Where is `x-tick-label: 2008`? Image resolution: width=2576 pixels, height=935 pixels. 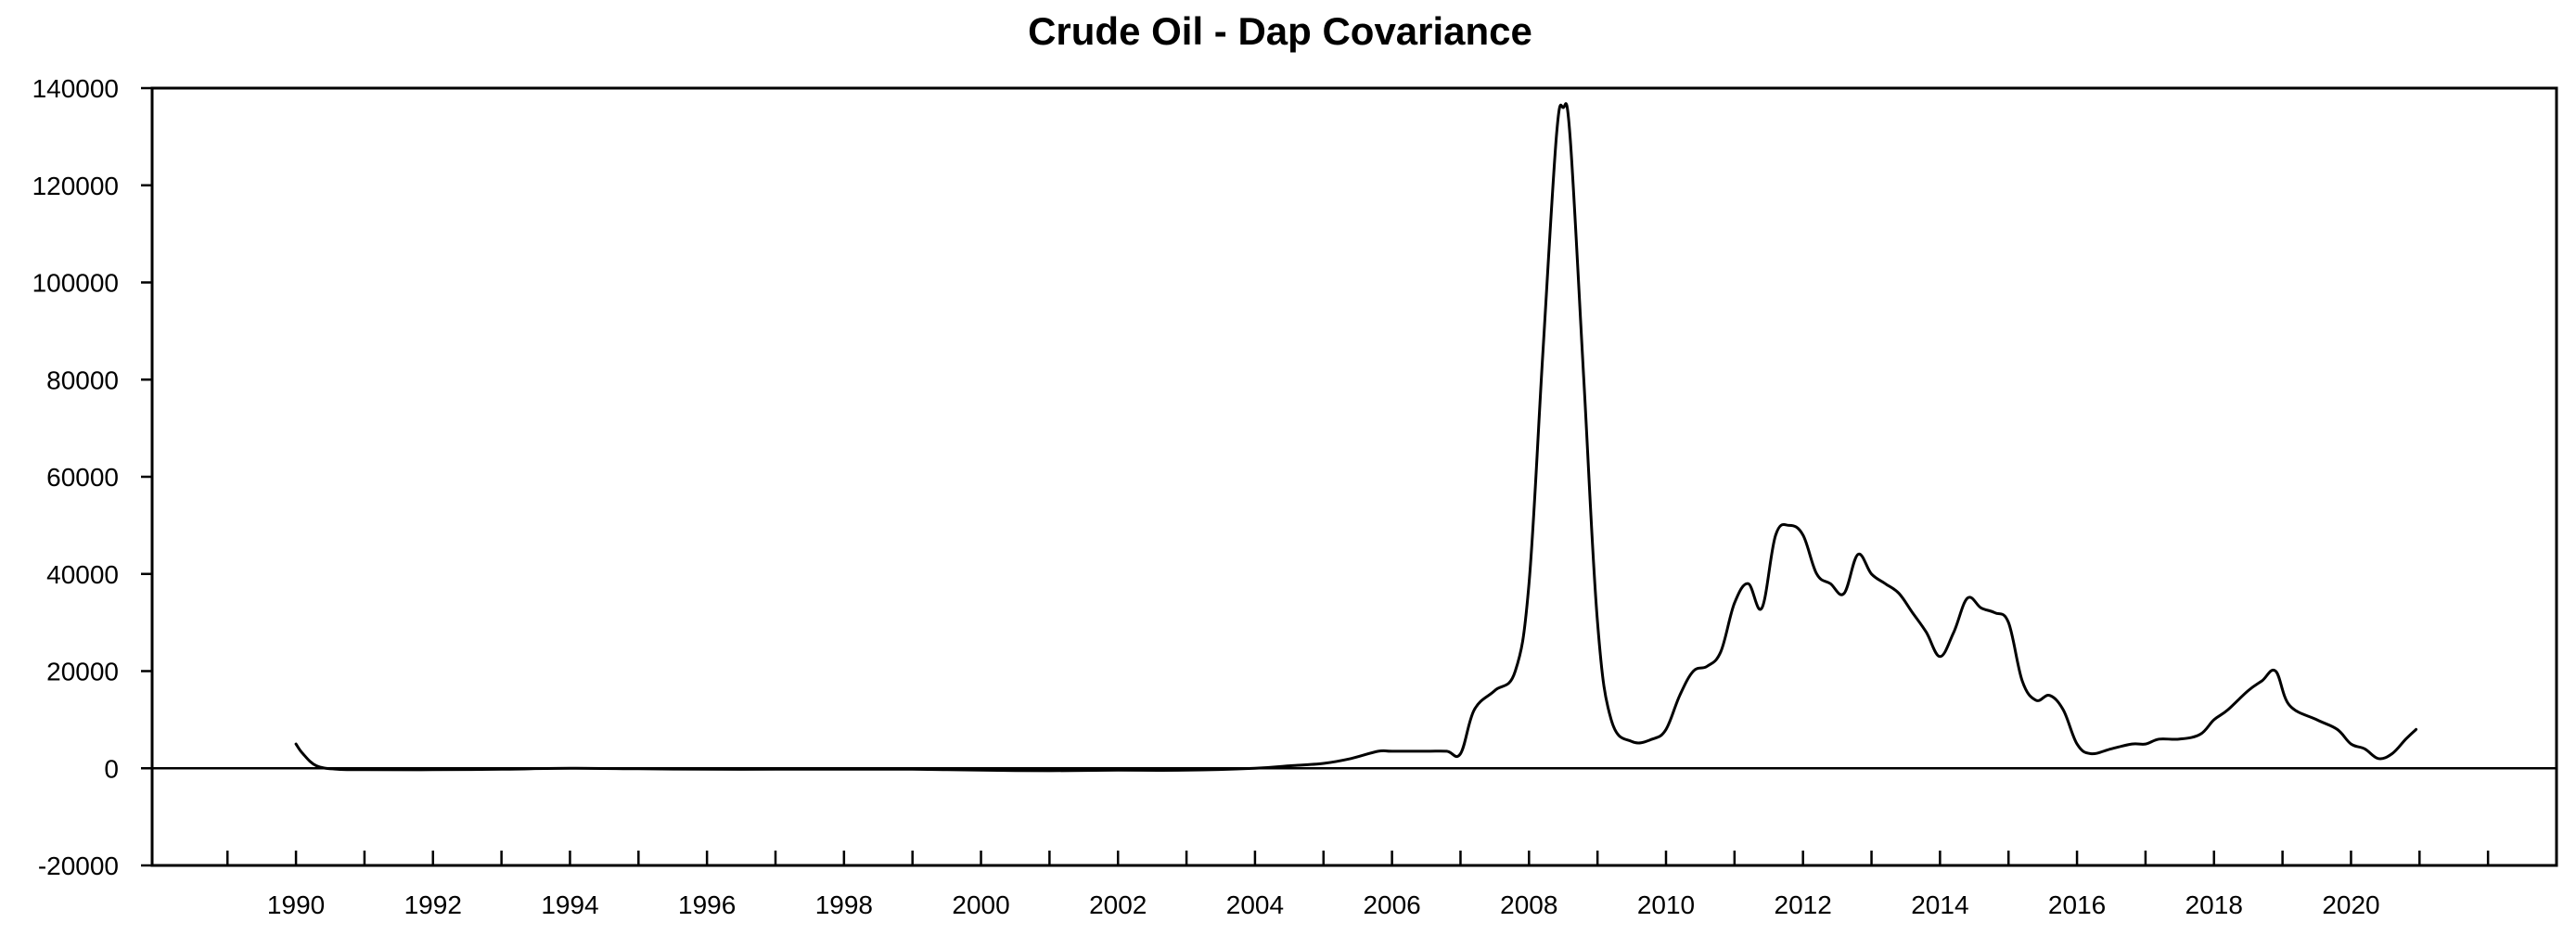
x-tick-label: 2008 is located at coordinates (1528, 904).